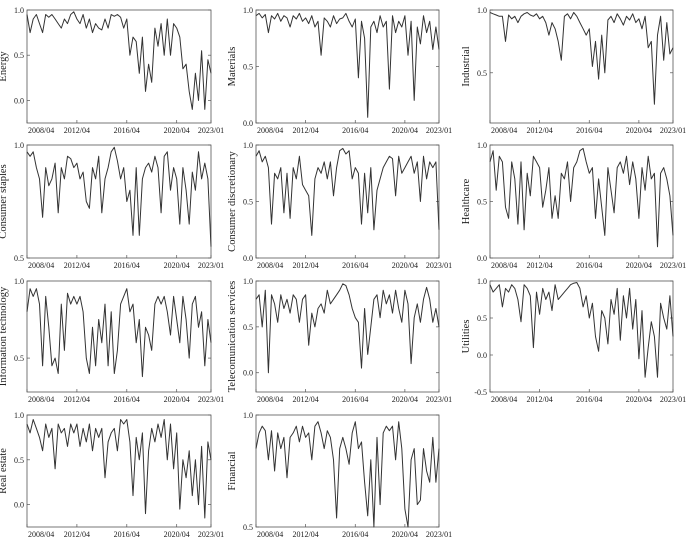  I want to click on y-axis-label: Materials, so click(232, 67).